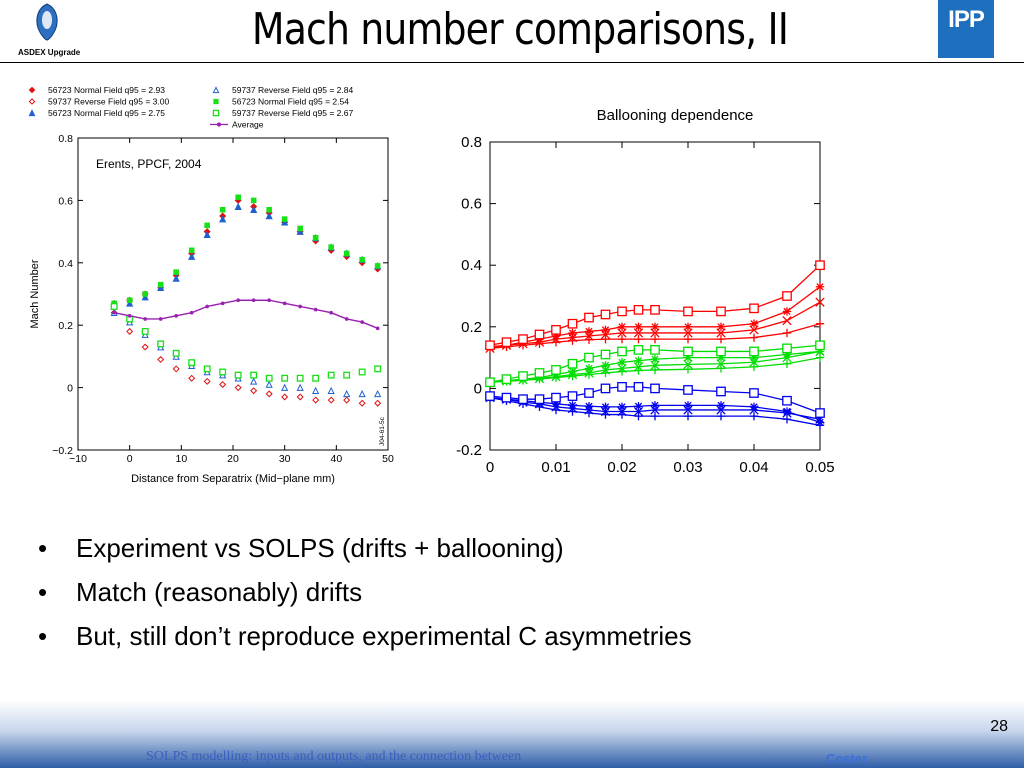 The width and height of the screenshot is (1024, 768). What do you see at coordinates (285, 459) in the screenshot?
I see `x-tick-label: 30` at bounding box center [285, 459].